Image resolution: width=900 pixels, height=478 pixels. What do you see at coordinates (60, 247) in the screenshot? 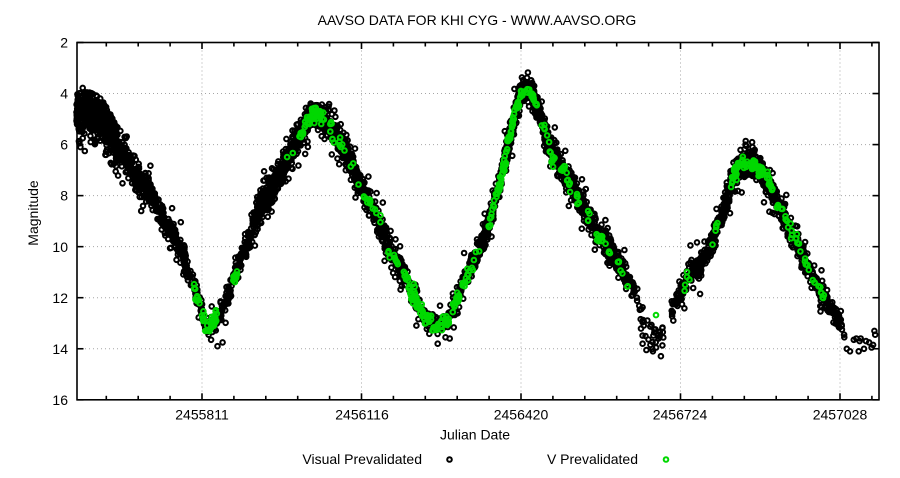
I see `svg-text: 10` at bounding box center [60, 247].